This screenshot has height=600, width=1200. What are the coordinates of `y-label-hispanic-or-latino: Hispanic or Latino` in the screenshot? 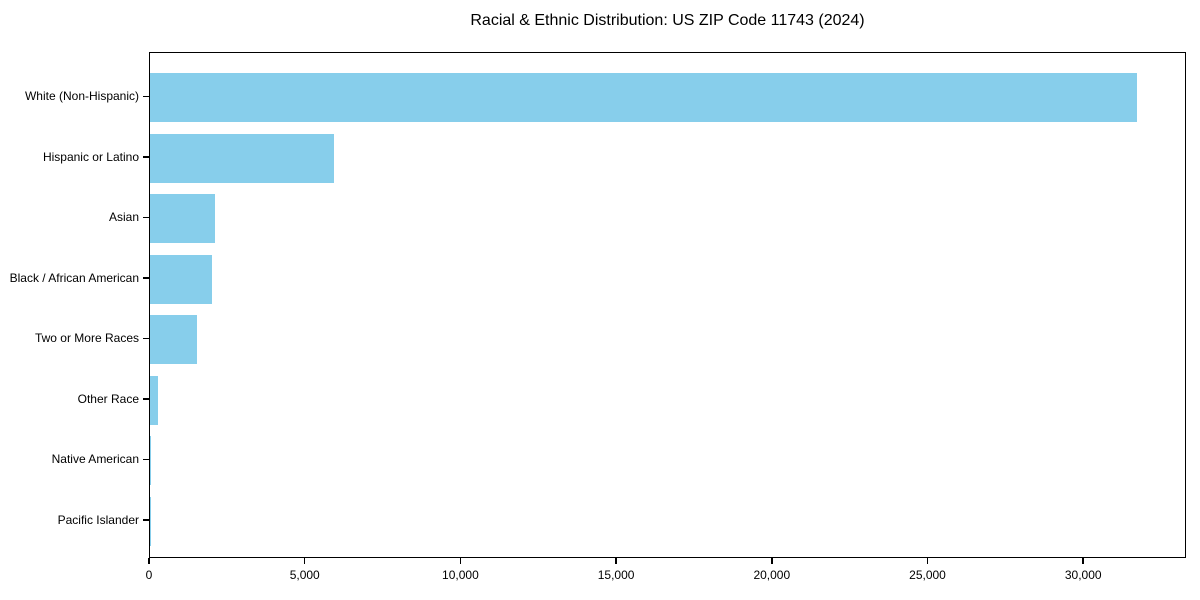 It's located at (90, 156).